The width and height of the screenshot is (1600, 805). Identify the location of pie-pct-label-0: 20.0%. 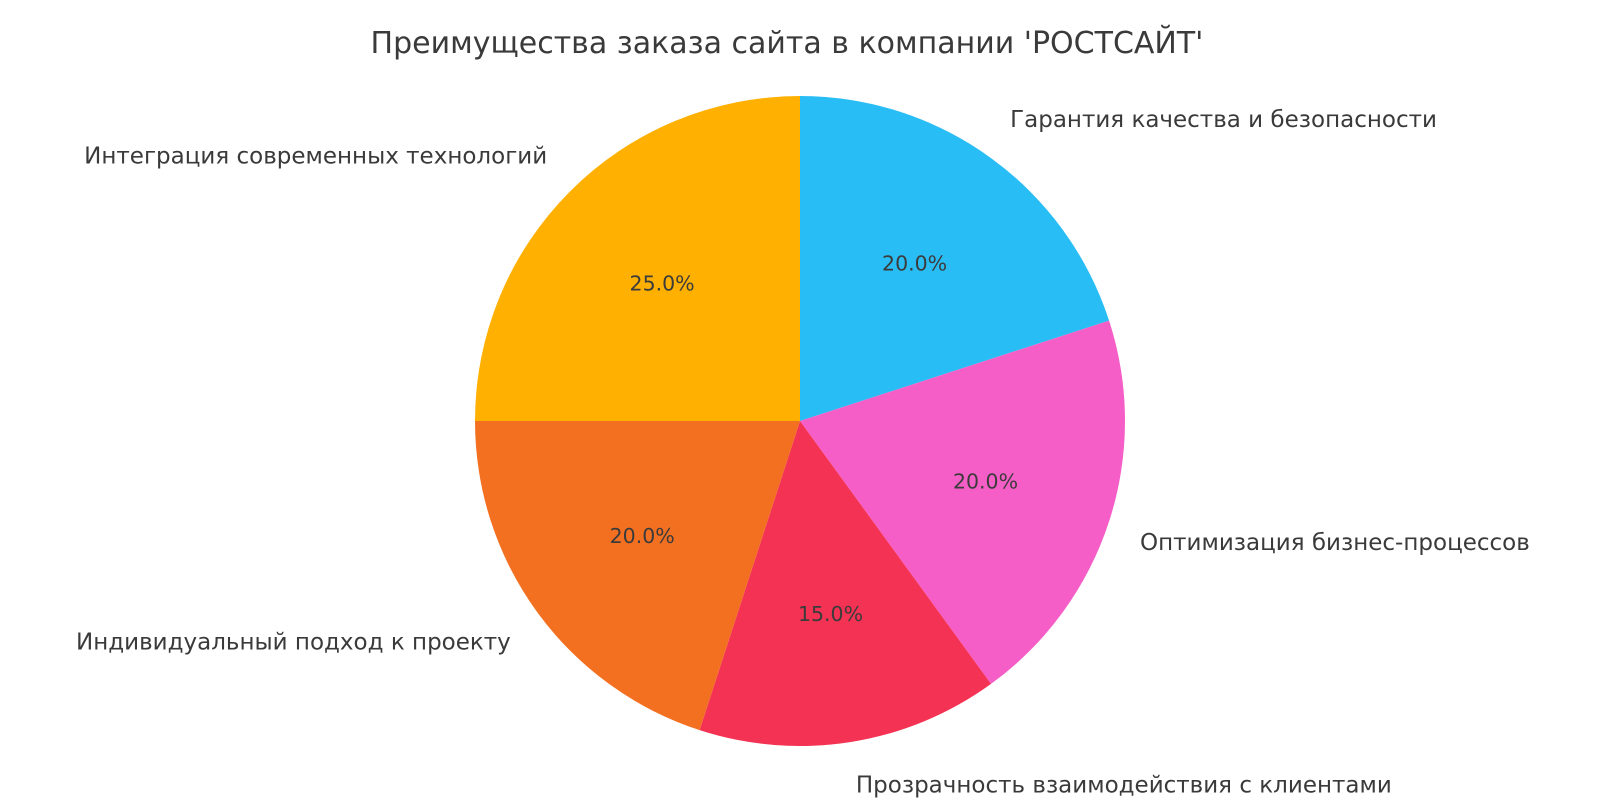
(914, 263).